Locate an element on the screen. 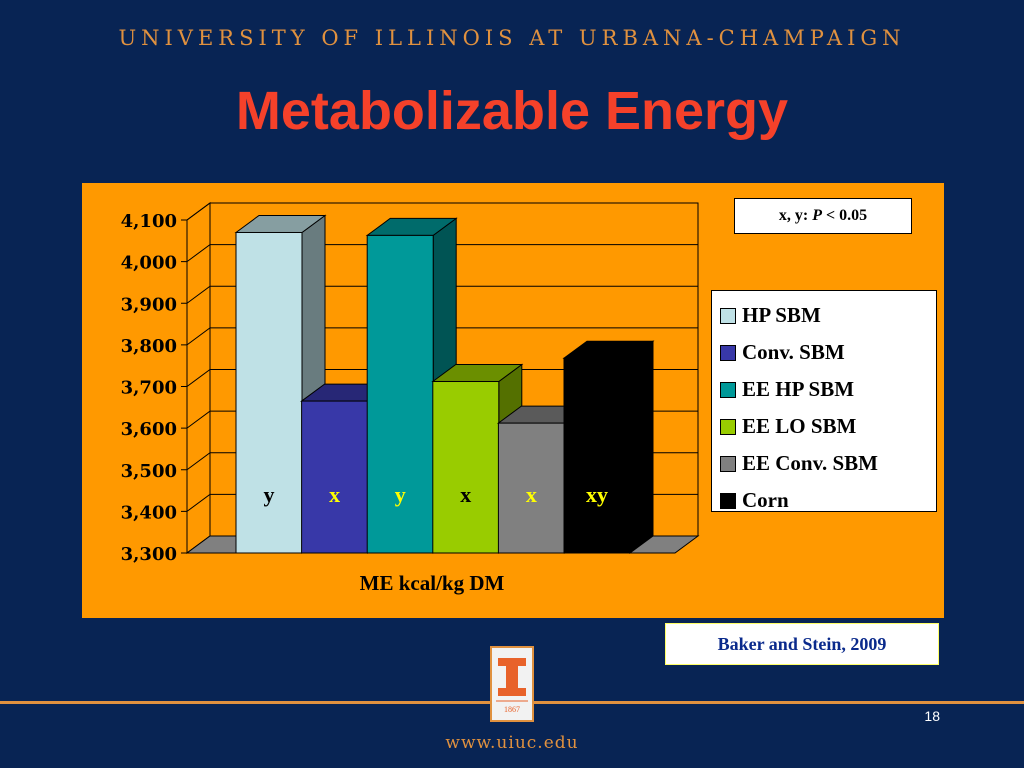  legend-item: EE Conv. SBM is located at coordinates (824, 463).